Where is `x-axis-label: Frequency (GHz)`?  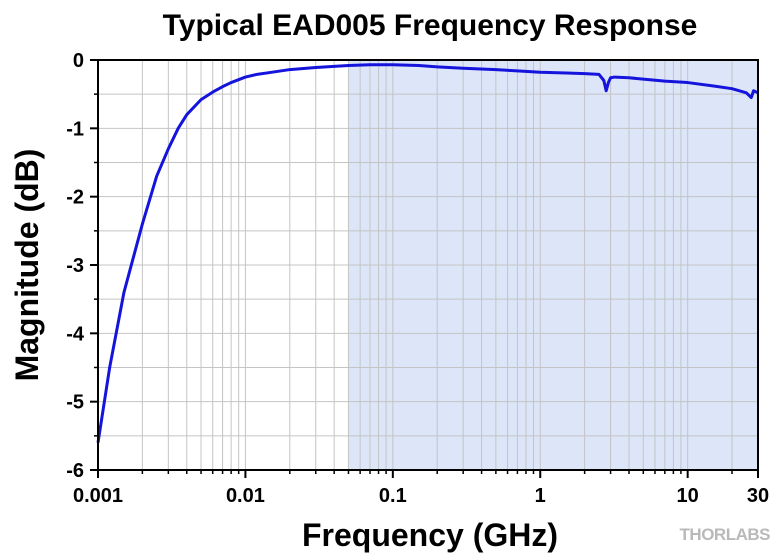
x-axis-label: Frequency (GHz) is located at coordinates (430, 535).